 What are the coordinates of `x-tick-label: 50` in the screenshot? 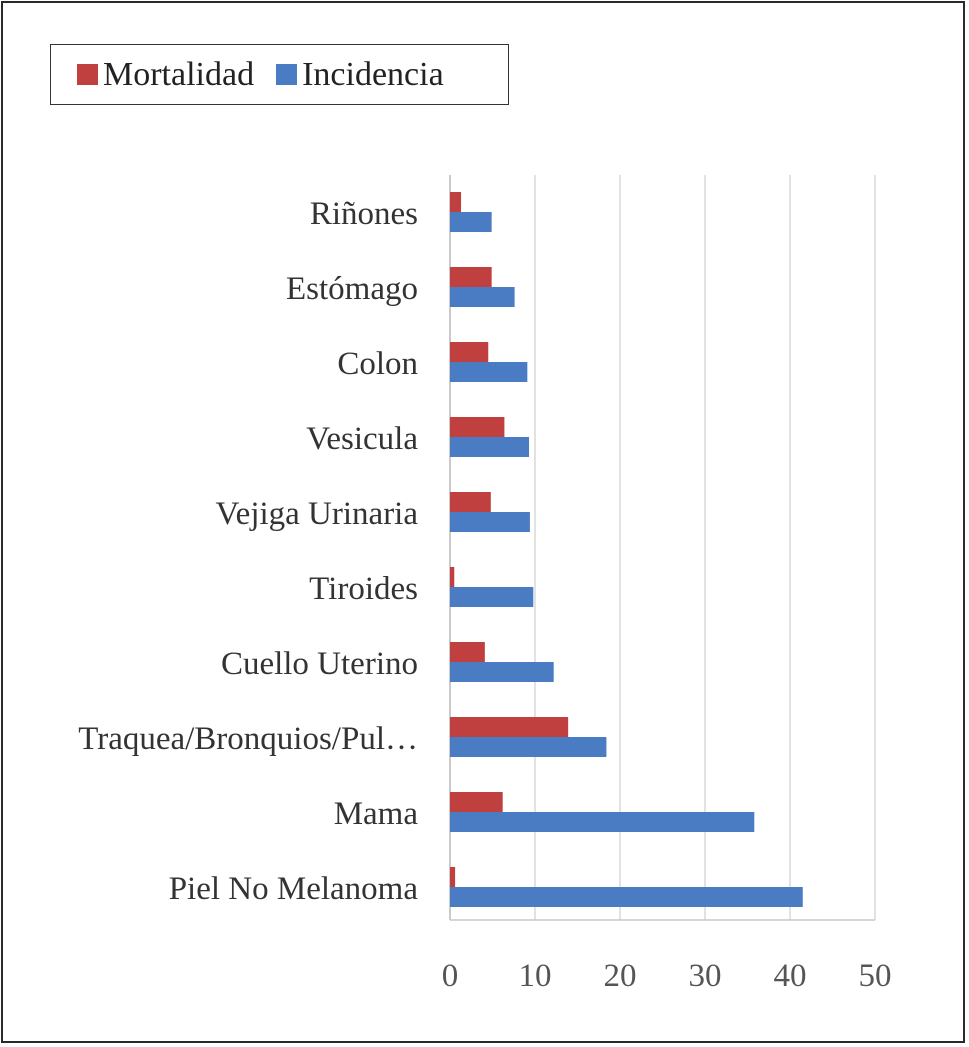 It's located at (875, 976).